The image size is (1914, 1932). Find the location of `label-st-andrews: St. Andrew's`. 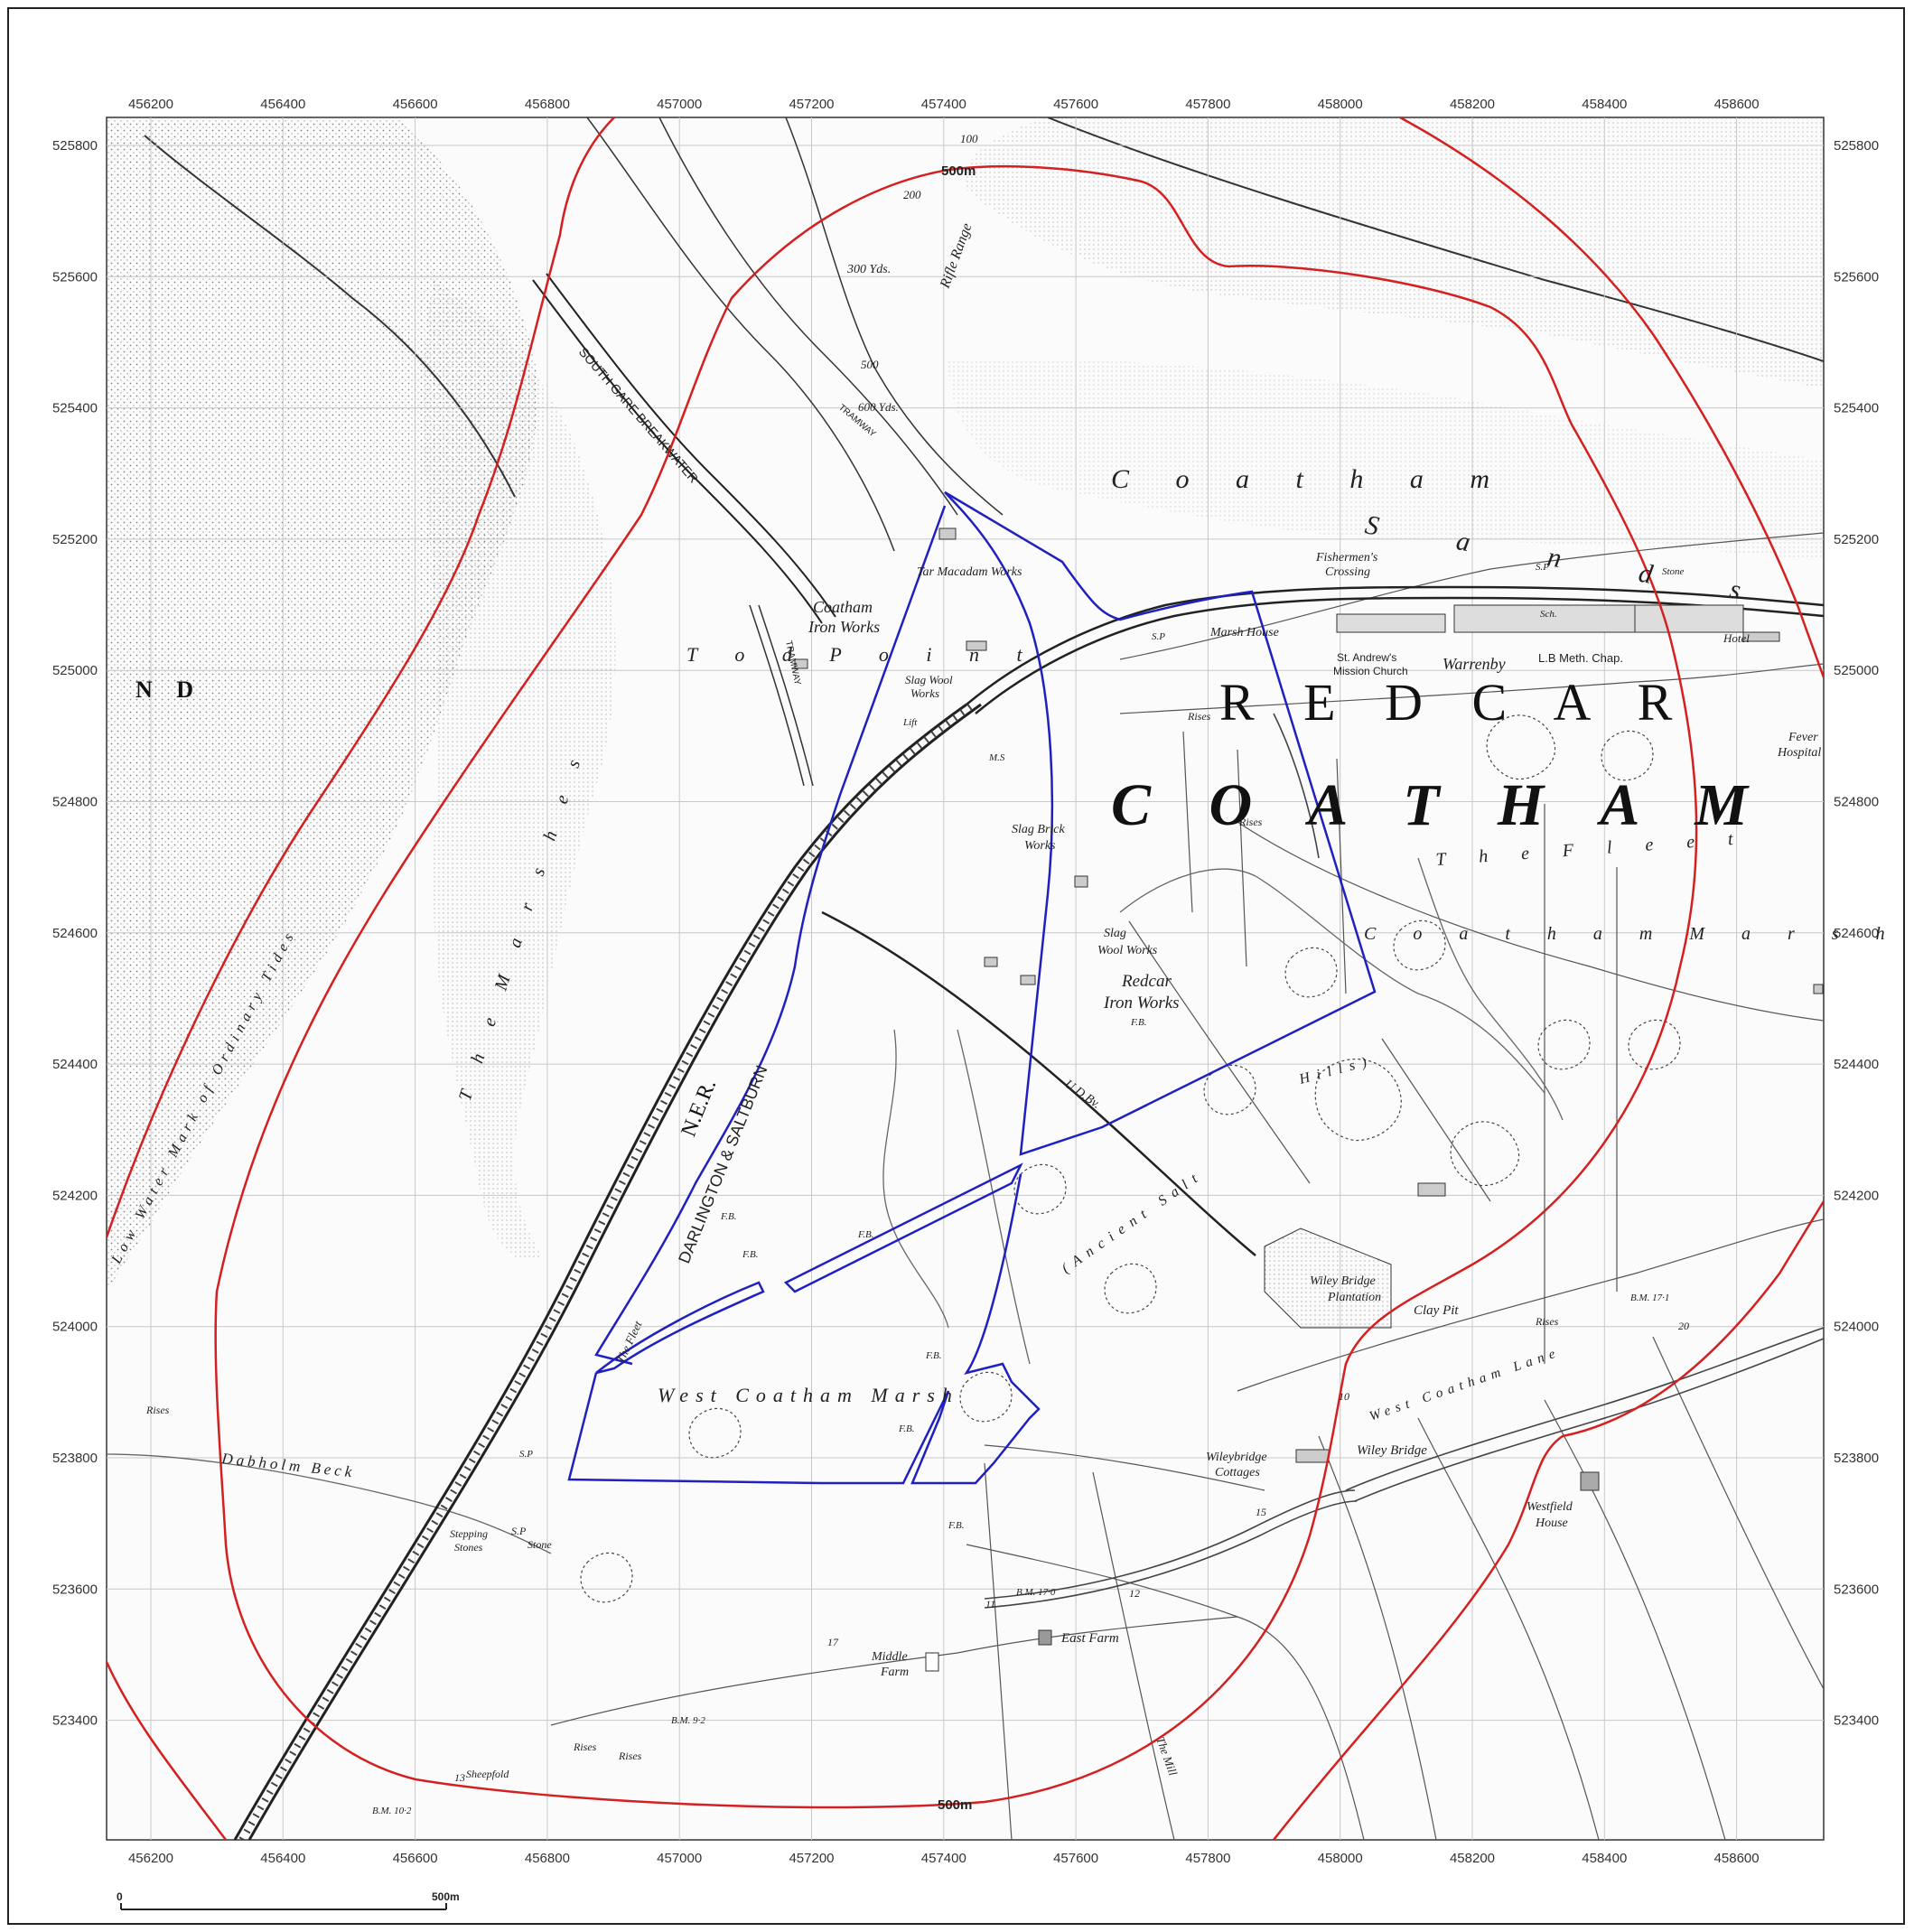

label-st-andrews: St. Andrew's is located at coordinates (1367, 658).